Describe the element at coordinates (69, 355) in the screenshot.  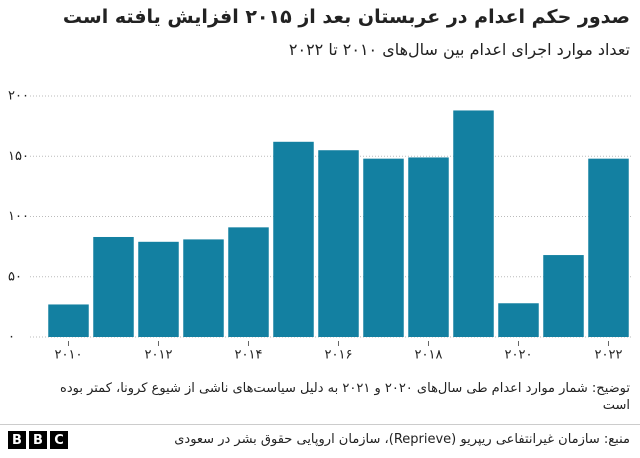
I see `x-tick-label: ۲۰۱۰` at that location.